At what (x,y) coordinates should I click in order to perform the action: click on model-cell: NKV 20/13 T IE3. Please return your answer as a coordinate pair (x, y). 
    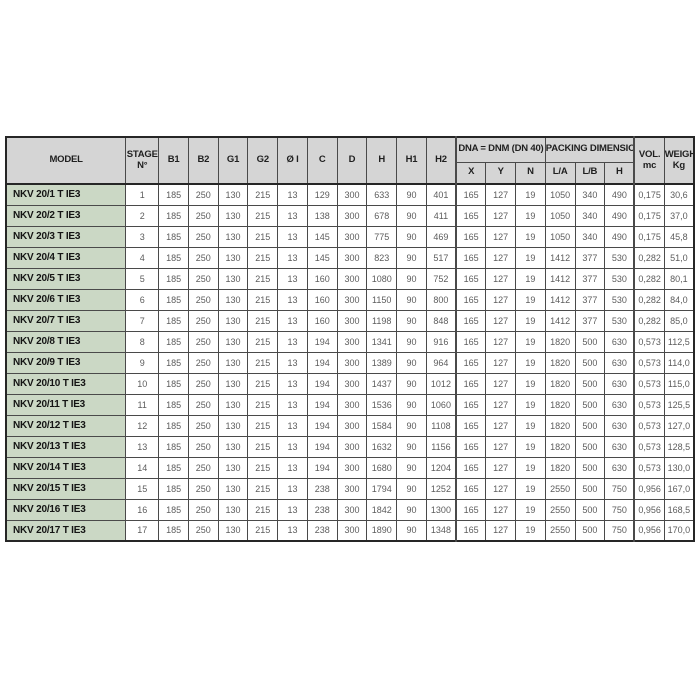
    Looking at the image, I should click on (66, 446).